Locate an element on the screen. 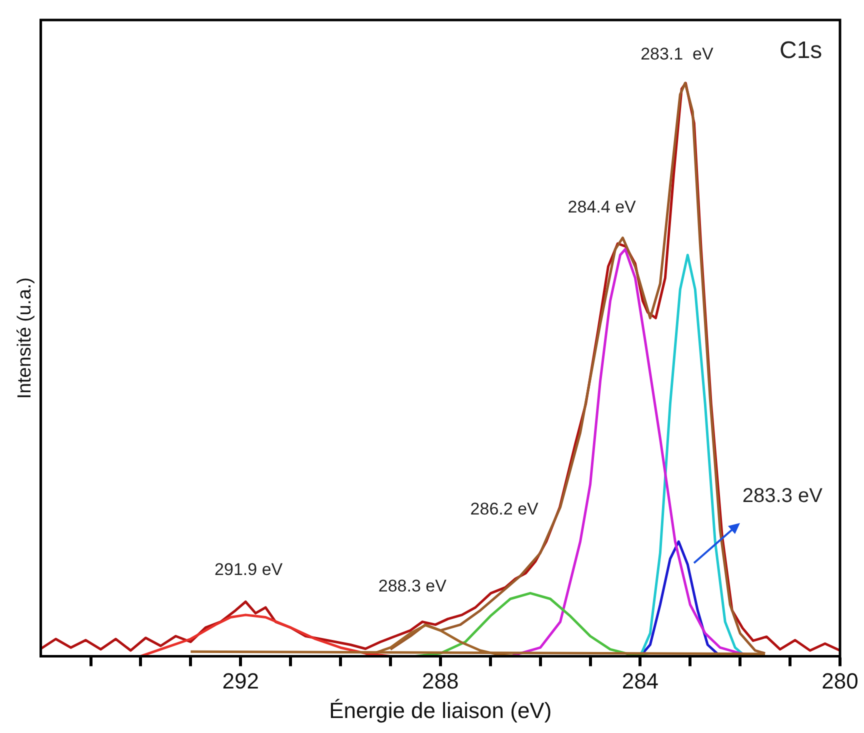  x-tick-label: 284 is located at coordinates (640, 681).